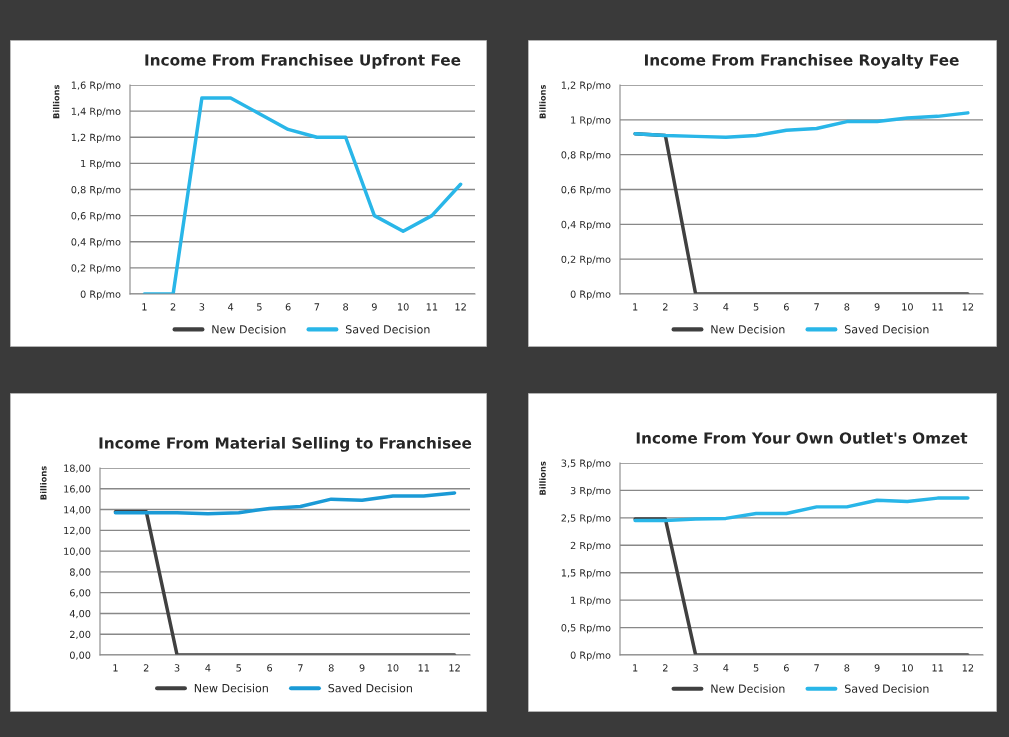  Describe the element at coordinates (590, 546) in the screenshot. I see `y-tick-label: 2 Rp/mo` at that location.